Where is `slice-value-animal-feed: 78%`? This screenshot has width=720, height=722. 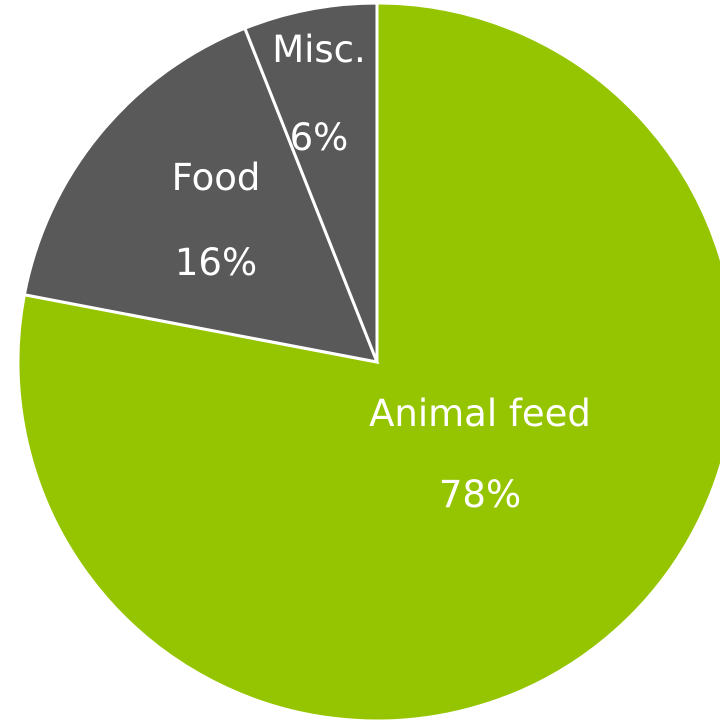
slice-value-animal-feed: 78% is located at coordinates (480, 494).